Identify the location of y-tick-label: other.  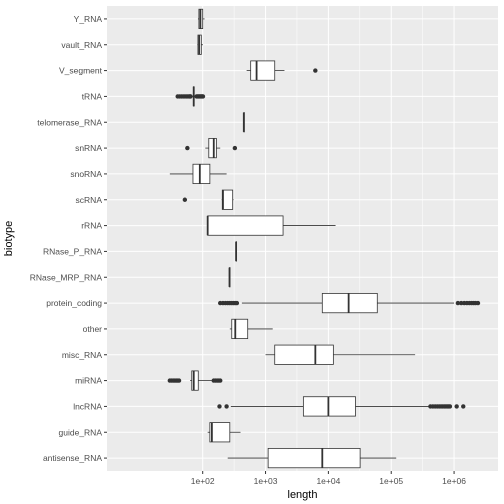
(93, 329).